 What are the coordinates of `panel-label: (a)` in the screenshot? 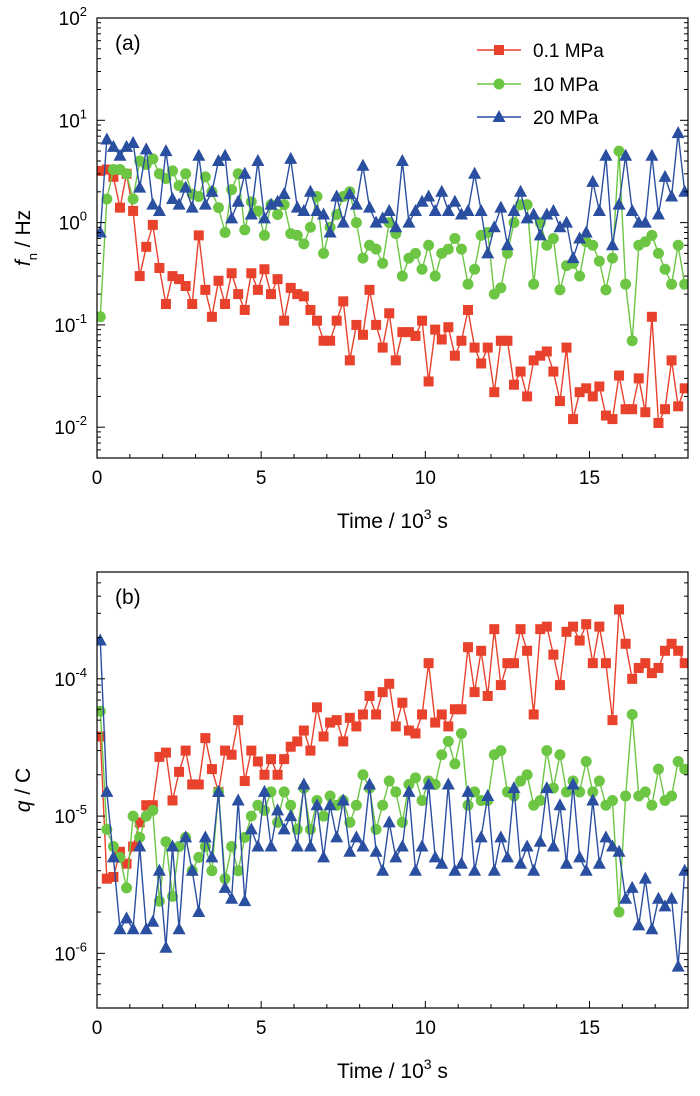 It's located at (128, 43).